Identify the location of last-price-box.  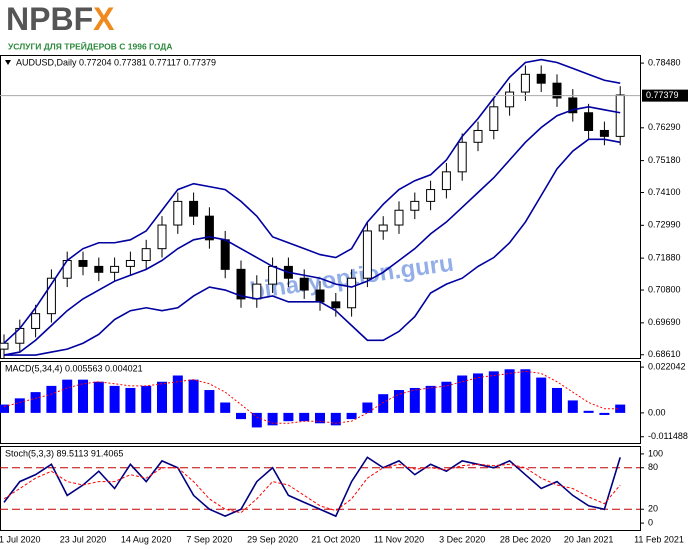
(665, 95).